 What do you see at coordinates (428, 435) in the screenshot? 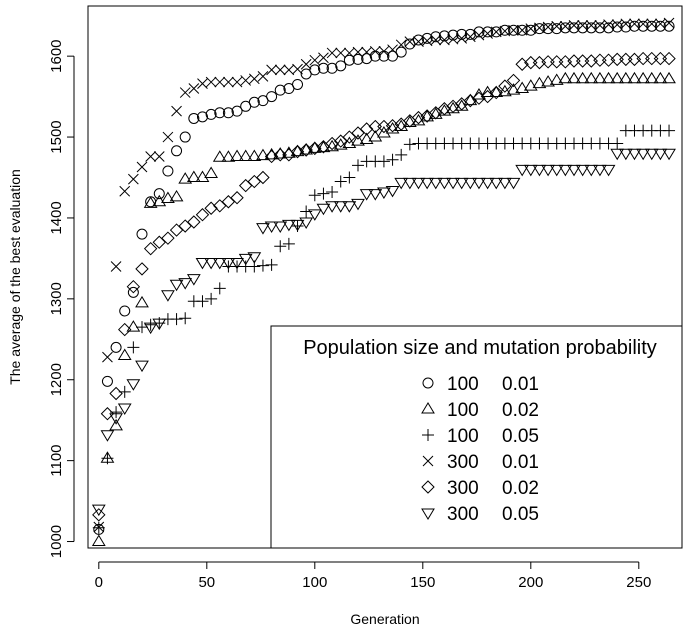
I see `legend-symbol-plus` at bounding box center [428, 435].